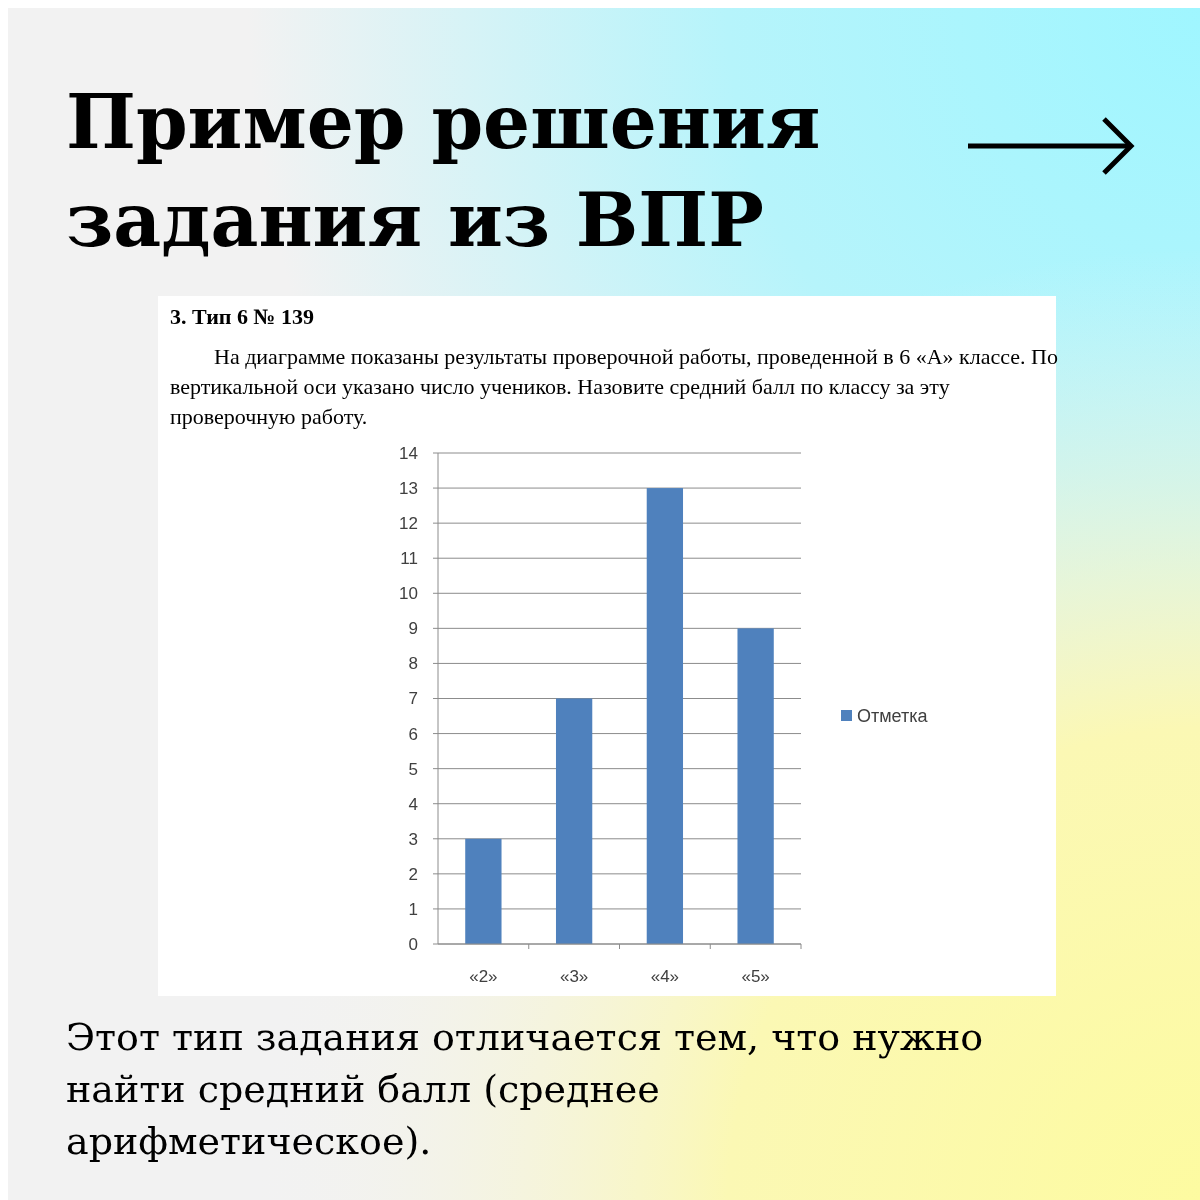 The image size is (1200, 1200). I want to click on y-tick-label: 13, so click(408, 489).